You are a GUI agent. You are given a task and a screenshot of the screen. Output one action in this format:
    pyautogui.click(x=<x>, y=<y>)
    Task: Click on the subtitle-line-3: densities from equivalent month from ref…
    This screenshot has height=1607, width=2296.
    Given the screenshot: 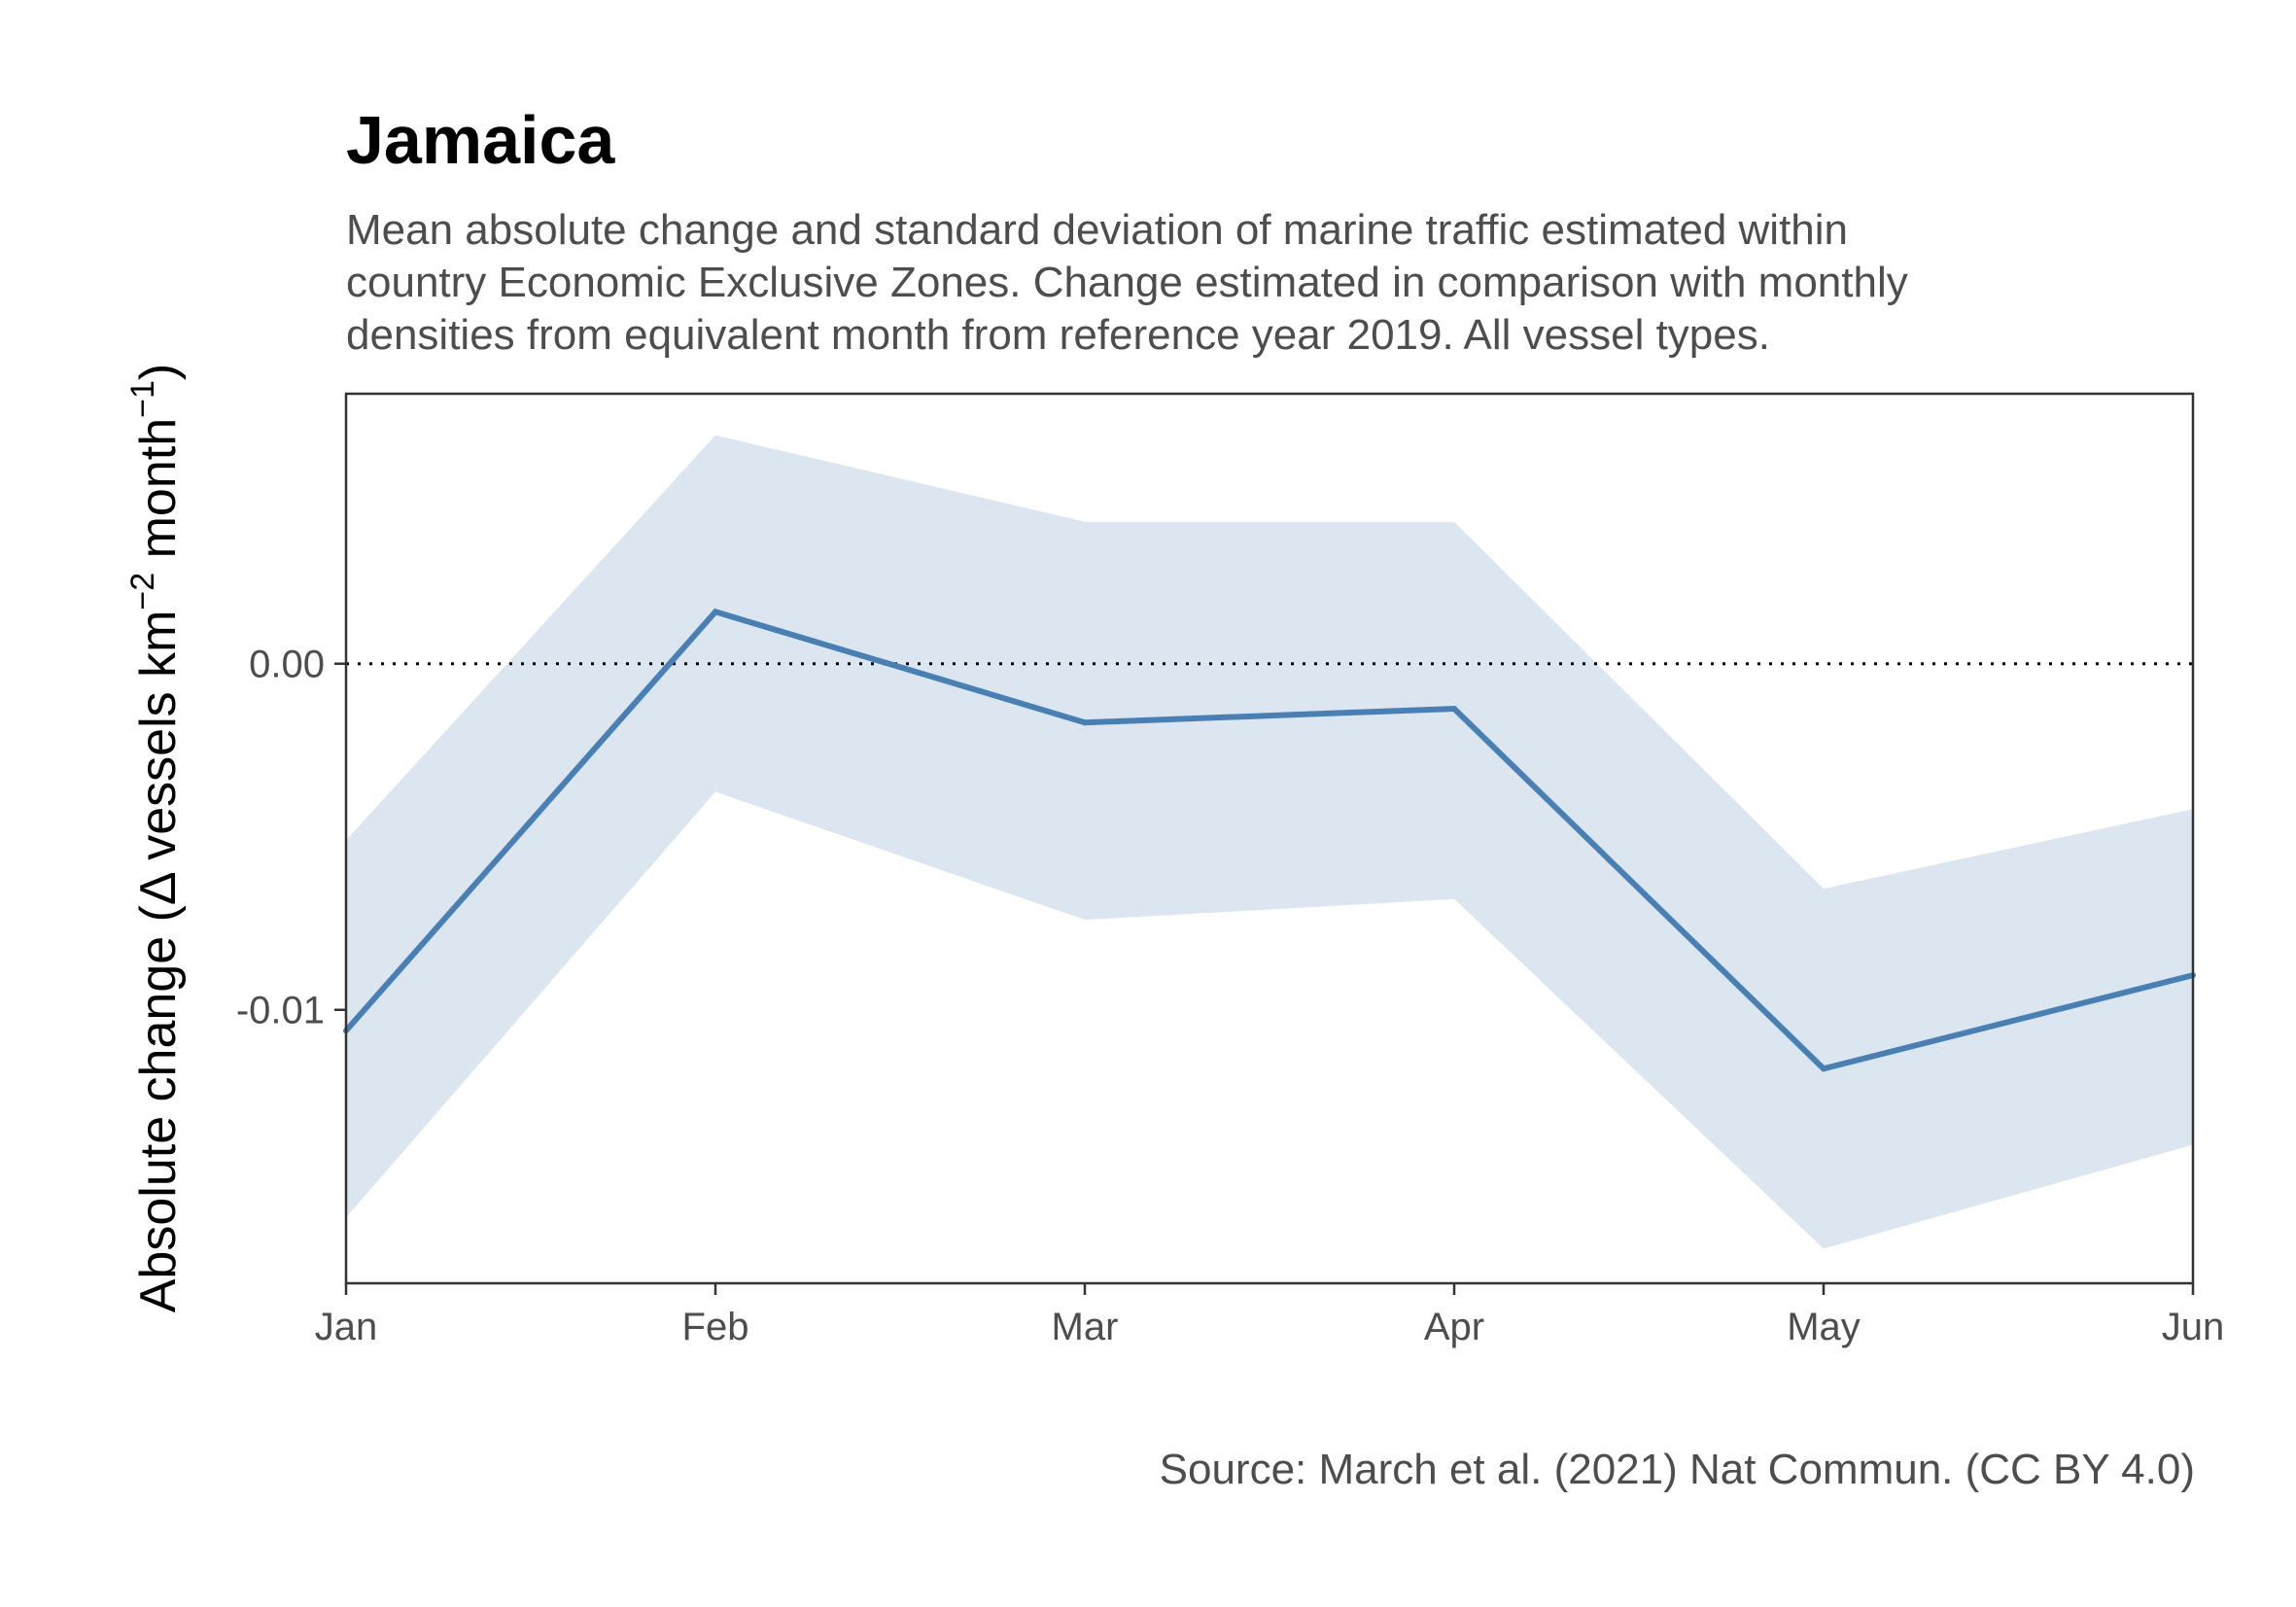 What is the action you would take?
    pyautogui.click(x=1058, y=335)
    